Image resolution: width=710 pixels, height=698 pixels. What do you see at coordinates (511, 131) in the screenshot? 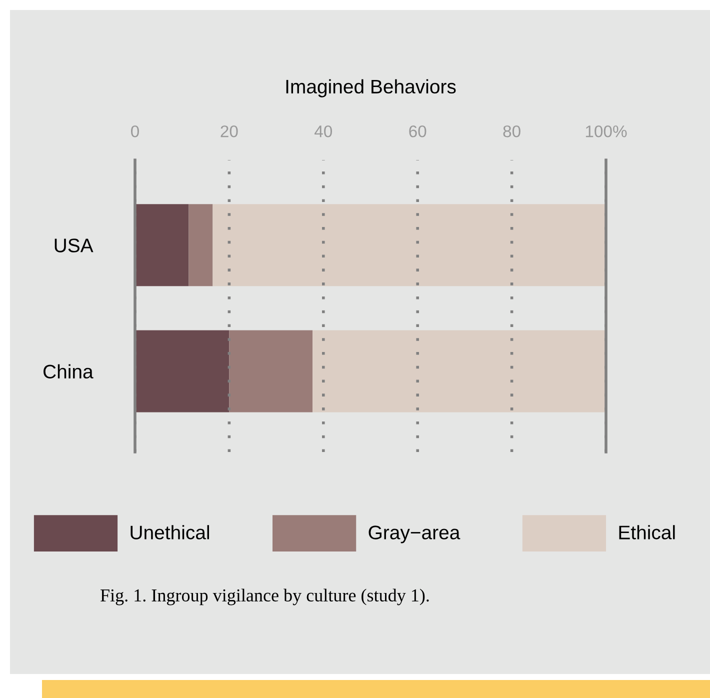
I see `x-tick-label: 80` at bounding box center [511, 131].